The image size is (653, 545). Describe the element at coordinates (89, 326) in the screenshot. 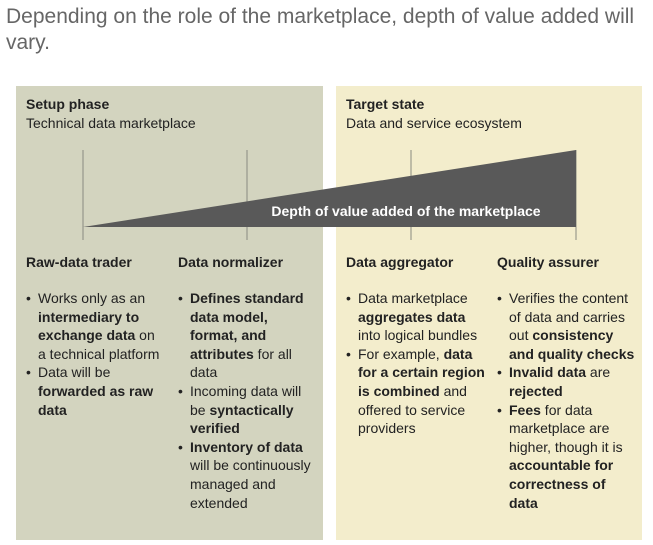

I see `bullet-text-bold: intermediary to exchange data` at that location.